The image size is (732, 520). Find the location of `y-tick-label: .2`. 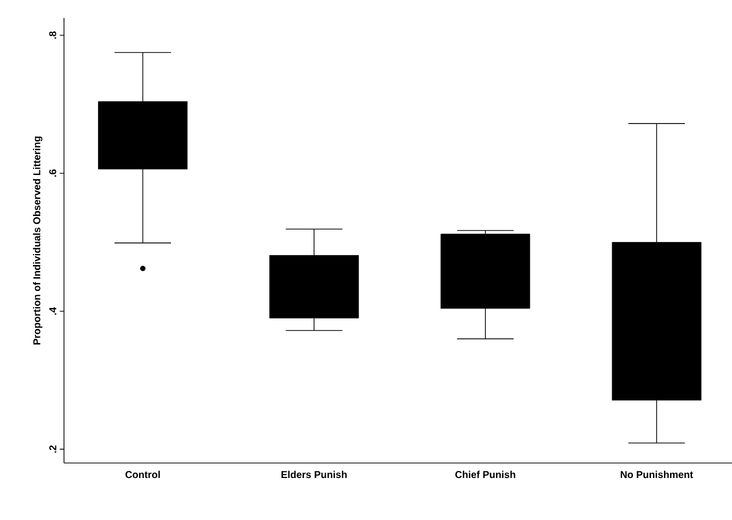

y-tick-label: .2 is located at coordinates (52, 449).